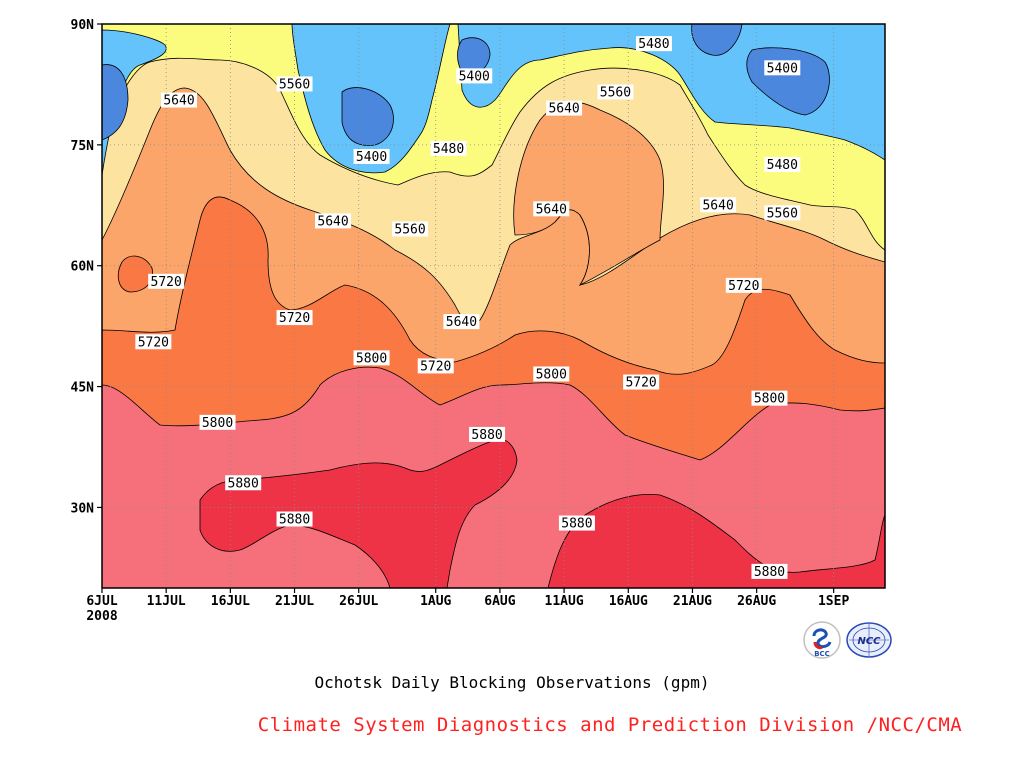 The height and width of the screenshot is (768, 1024). Describe the element at coordinates (692, 601) in the screenshot. I see `x-tick-label: 21AUG` at that location.